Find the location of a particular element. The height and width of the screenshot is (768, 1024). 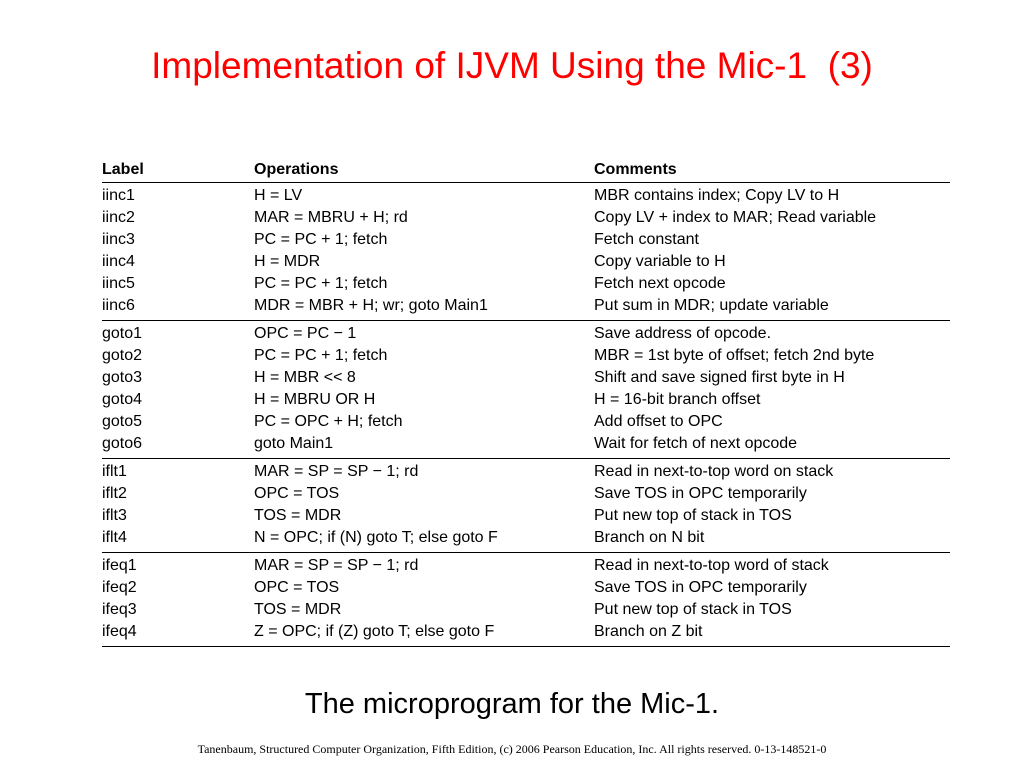

operation-cell: Z = OPC; if (Z) goto T; else goto F is located at coordinates (374, 631).